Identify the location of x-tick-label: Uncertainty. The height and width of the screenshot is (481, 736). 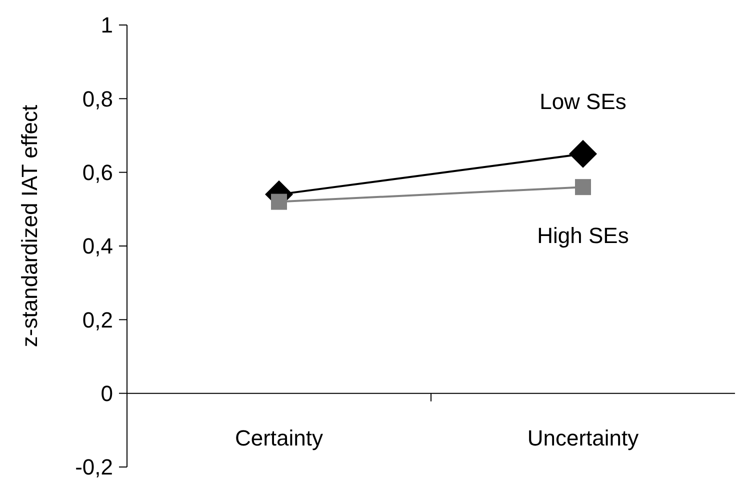
(583, 437).